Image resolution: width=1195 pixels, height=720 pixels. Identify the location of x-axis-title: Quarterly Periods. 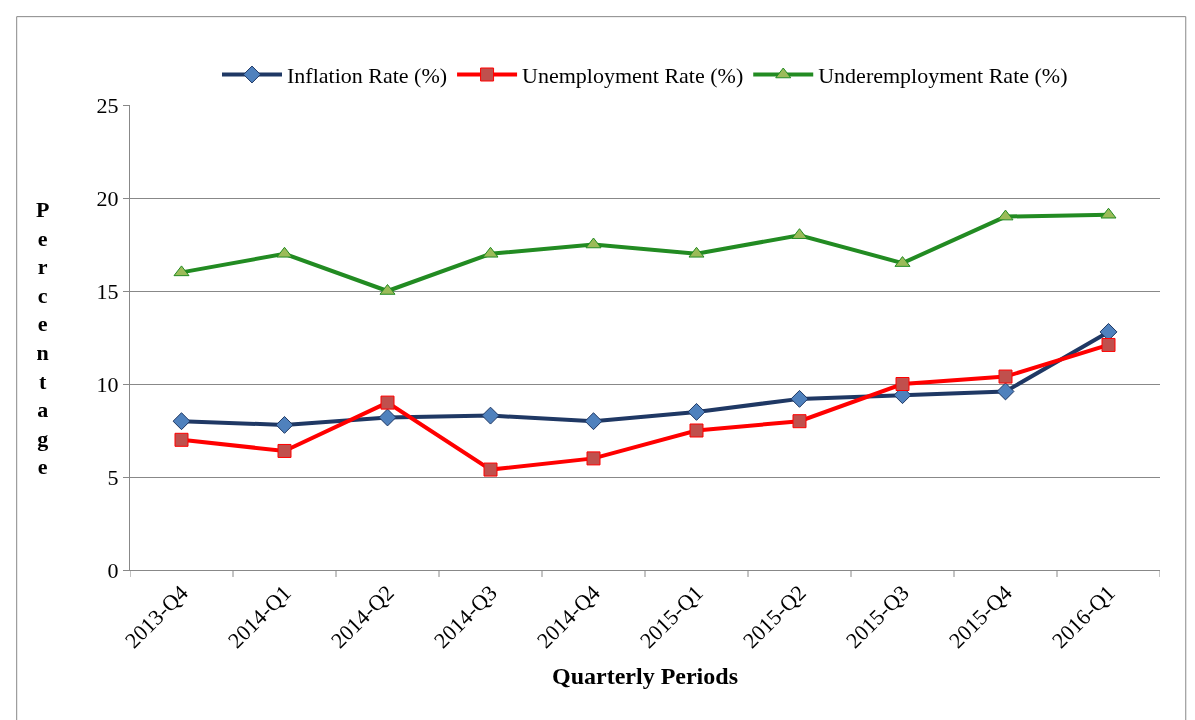
(645, 676).